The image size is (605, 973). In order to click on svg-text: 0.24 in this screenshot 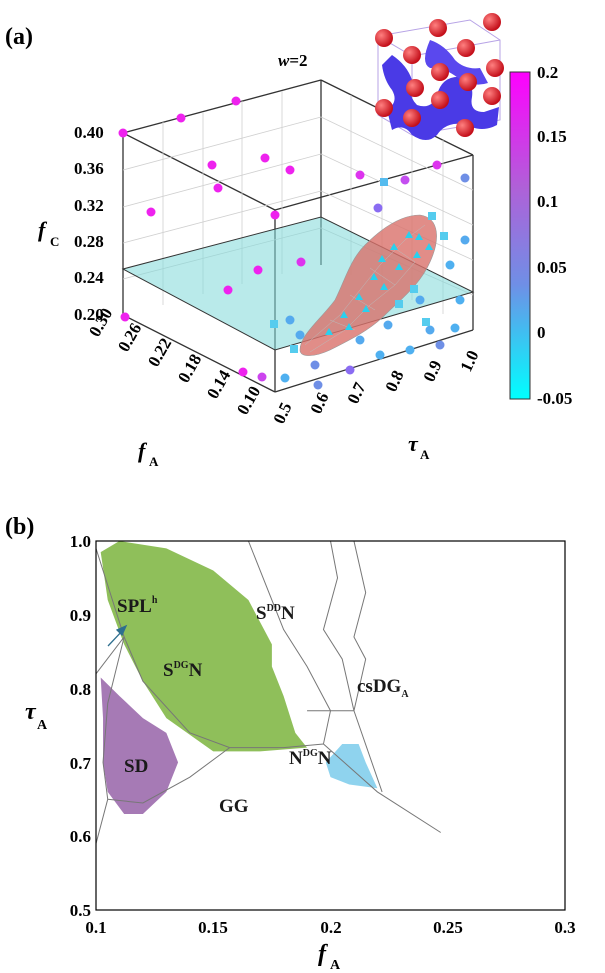, I will do `click(89, 277)`.